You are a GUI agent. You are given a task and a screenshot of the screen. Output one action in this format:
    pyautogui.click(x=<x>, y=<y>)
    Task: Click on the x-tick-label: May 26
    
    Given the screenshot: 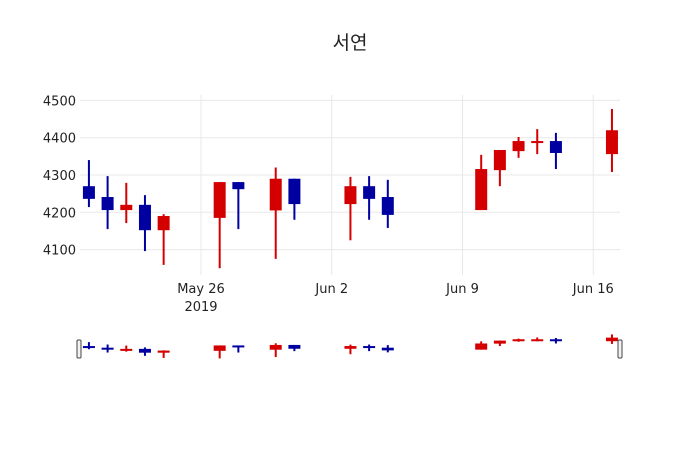 What is the action you would take?
    pyautogui.click(x=201, y=289)
    